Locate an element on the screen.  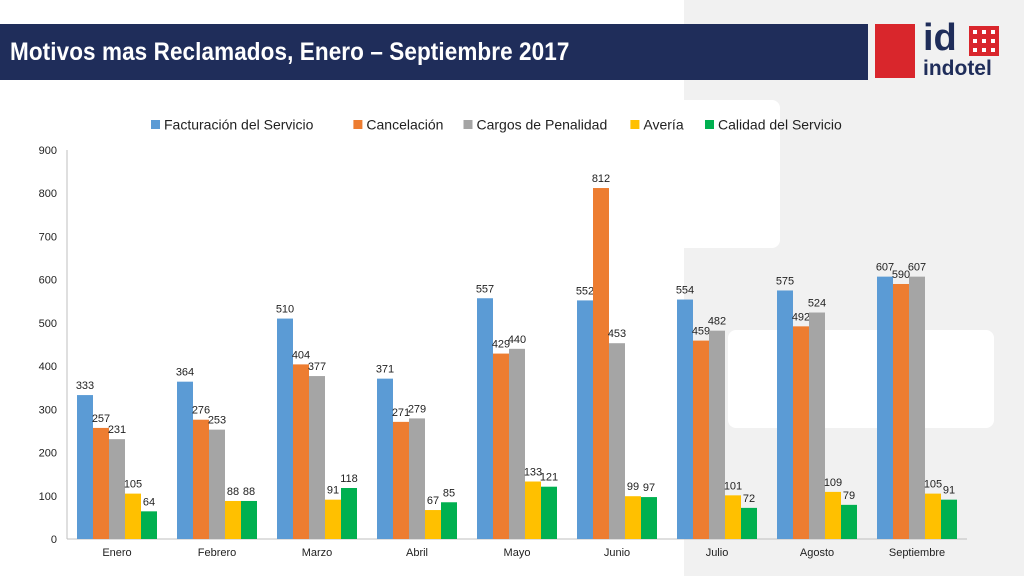
data-label: 257 is located at coordinates (101, 419).